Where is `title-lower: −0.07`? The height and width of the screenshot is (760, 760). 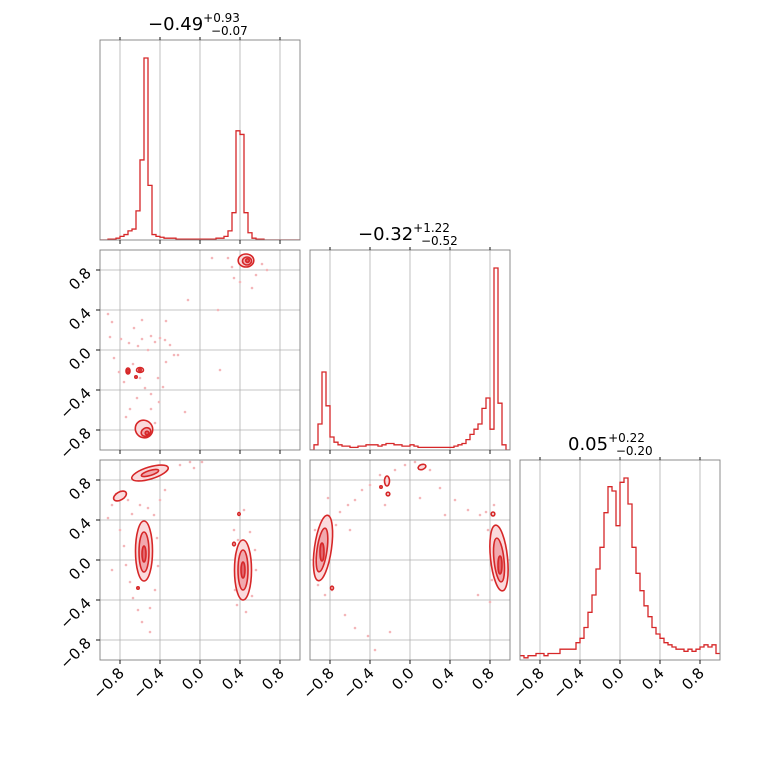
title-lower: −0.07 is located at coordinates (229, 31).